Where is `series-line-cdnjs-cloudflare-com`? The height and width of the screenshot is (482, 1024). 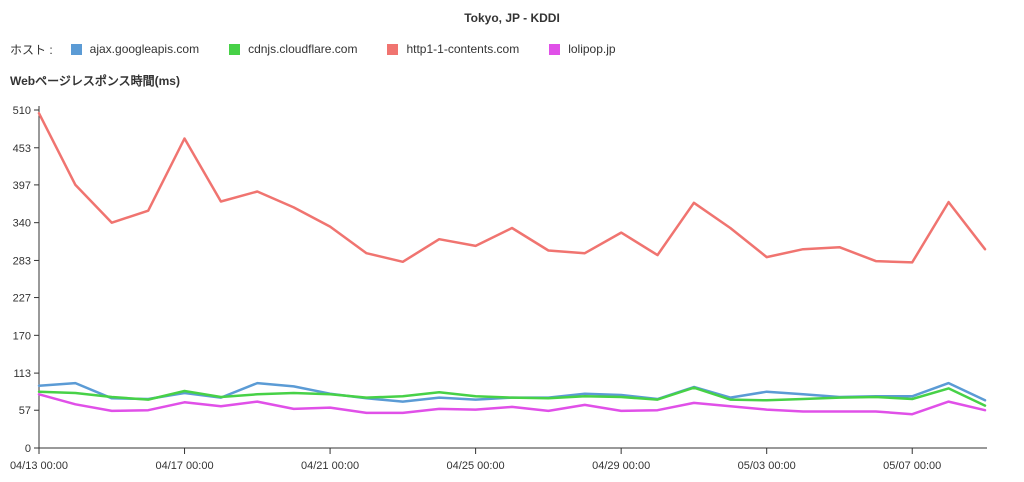
series-line-cdnjs-cloudflare-com is located at coordinates (512, 396).